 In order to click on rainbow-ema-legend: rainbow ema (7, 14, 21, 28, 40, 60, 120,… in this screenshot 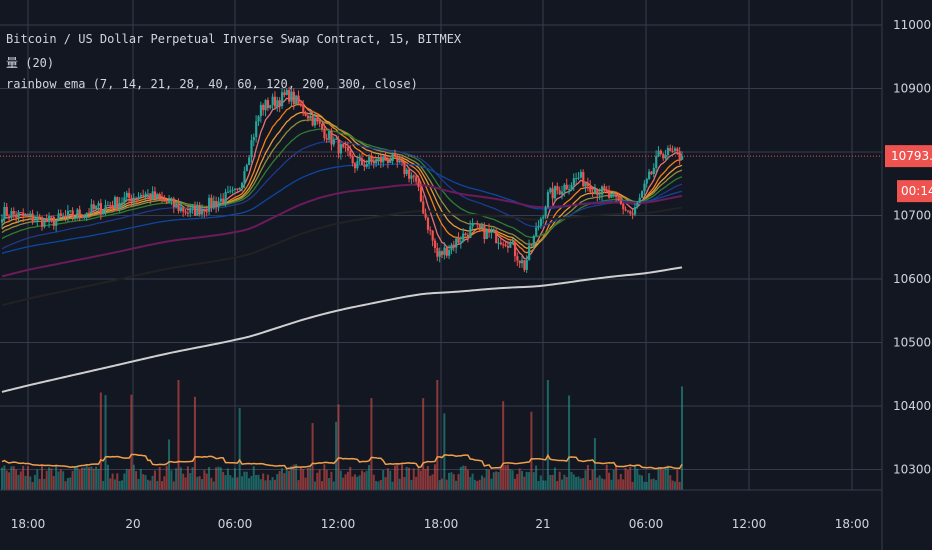, I will do `click(212, 84)`.